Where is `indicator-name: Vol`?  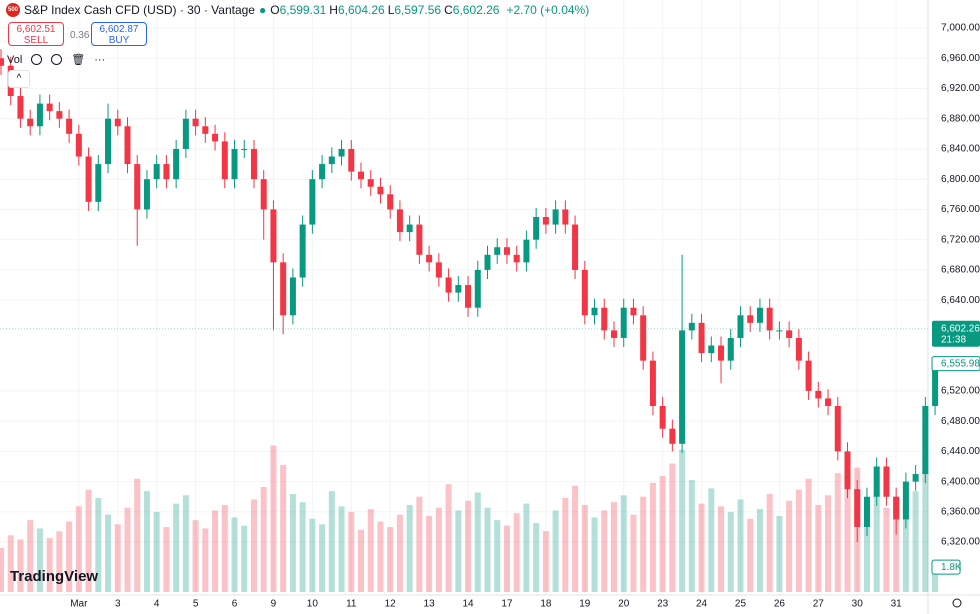 indicator-name: Vol is located at coordinates (15, 59).